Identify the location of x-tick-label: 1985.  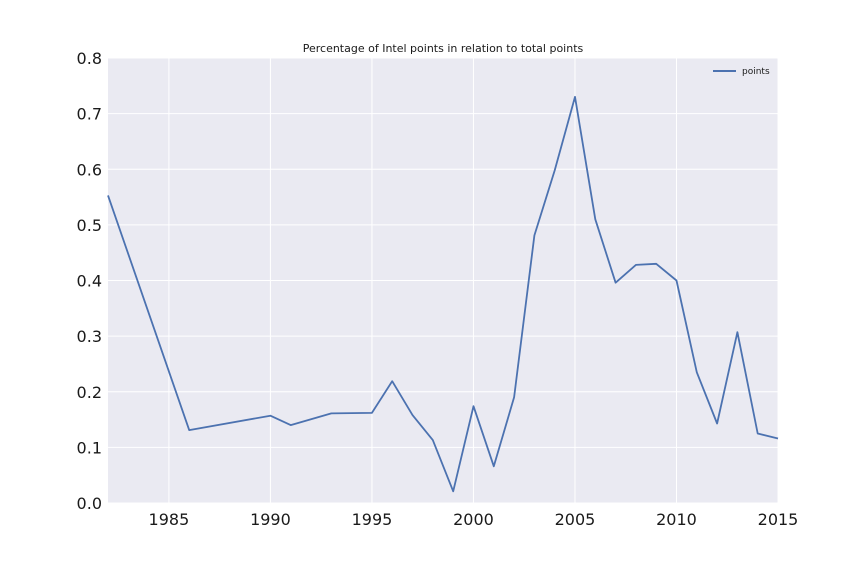
(169, 519).